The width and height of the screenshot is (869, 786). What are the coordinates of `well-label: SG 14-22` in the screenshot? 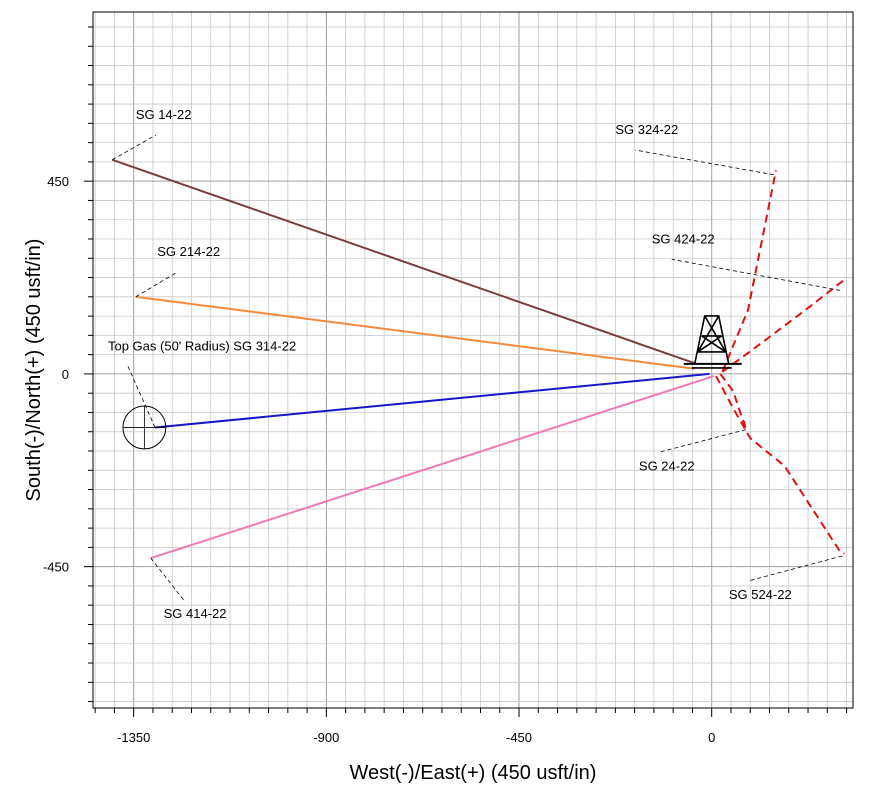 It's located at (164, 114).